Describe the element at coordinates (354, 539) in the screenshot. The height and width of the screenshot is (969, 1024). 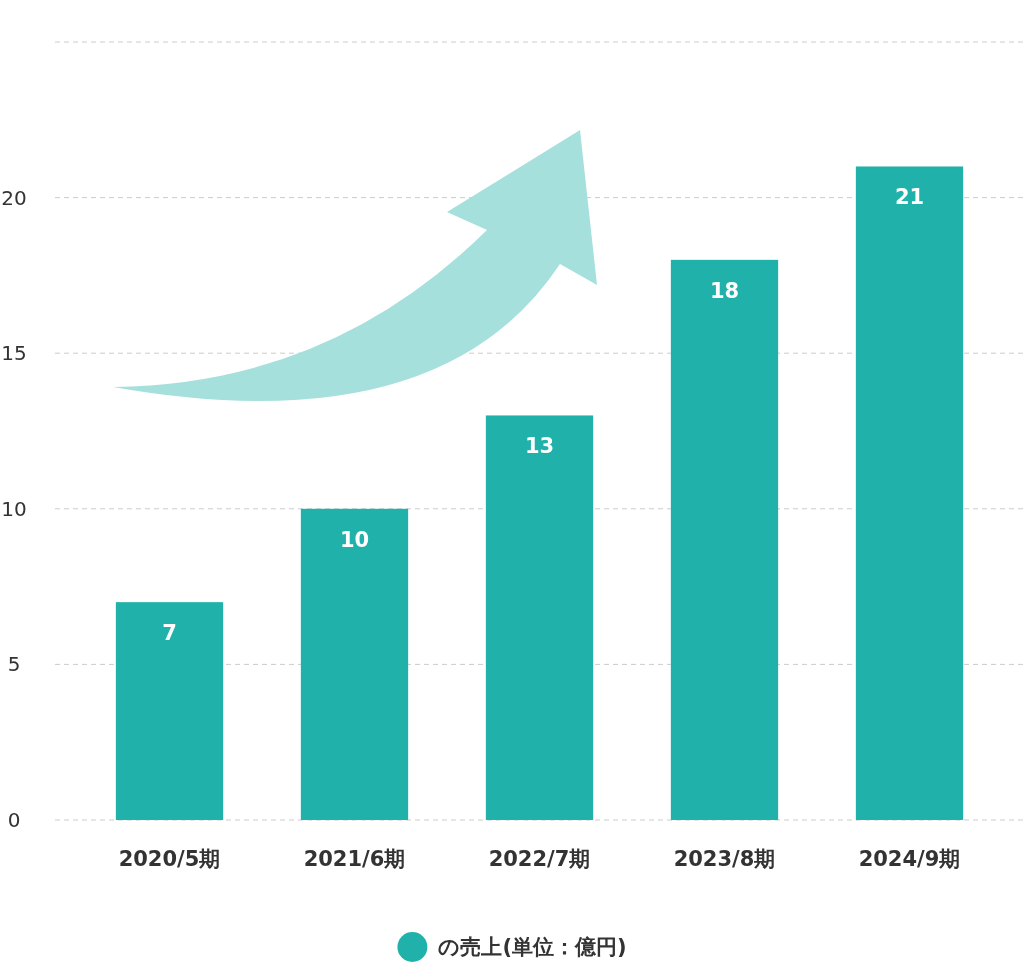
I see `data-label: 10` at that location.